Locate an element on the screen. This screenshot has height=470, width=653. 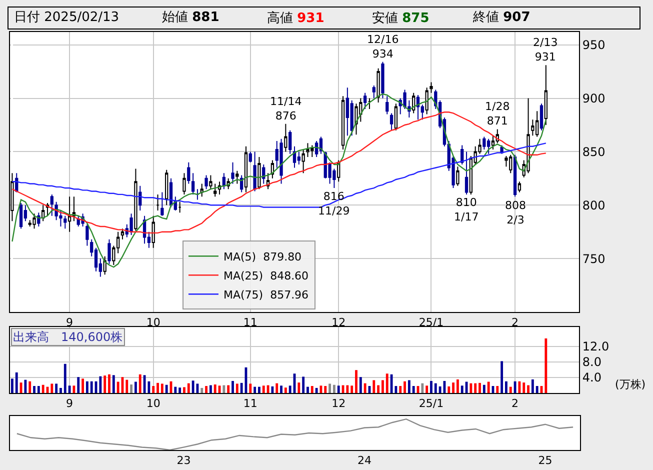
text: 高値 931 is located at coordinates (295, 18).